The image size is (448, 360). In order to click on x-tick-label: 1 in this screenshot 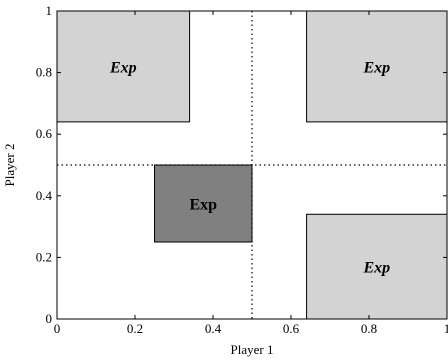, I will do `click(446, 328)`.